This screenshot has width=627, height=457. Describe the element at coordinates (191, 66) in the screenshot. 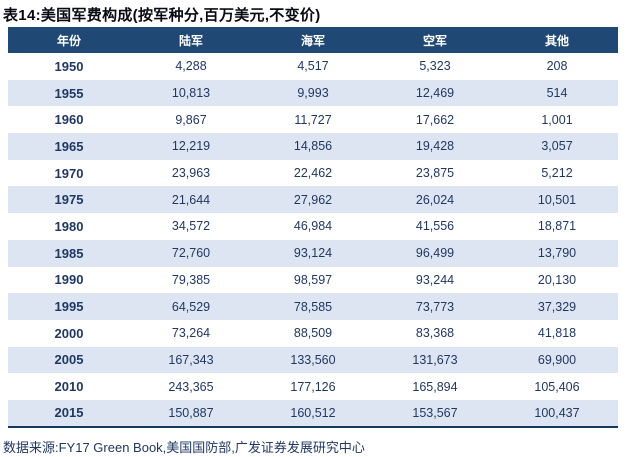

I see `value-cell: 4,288` at that location.